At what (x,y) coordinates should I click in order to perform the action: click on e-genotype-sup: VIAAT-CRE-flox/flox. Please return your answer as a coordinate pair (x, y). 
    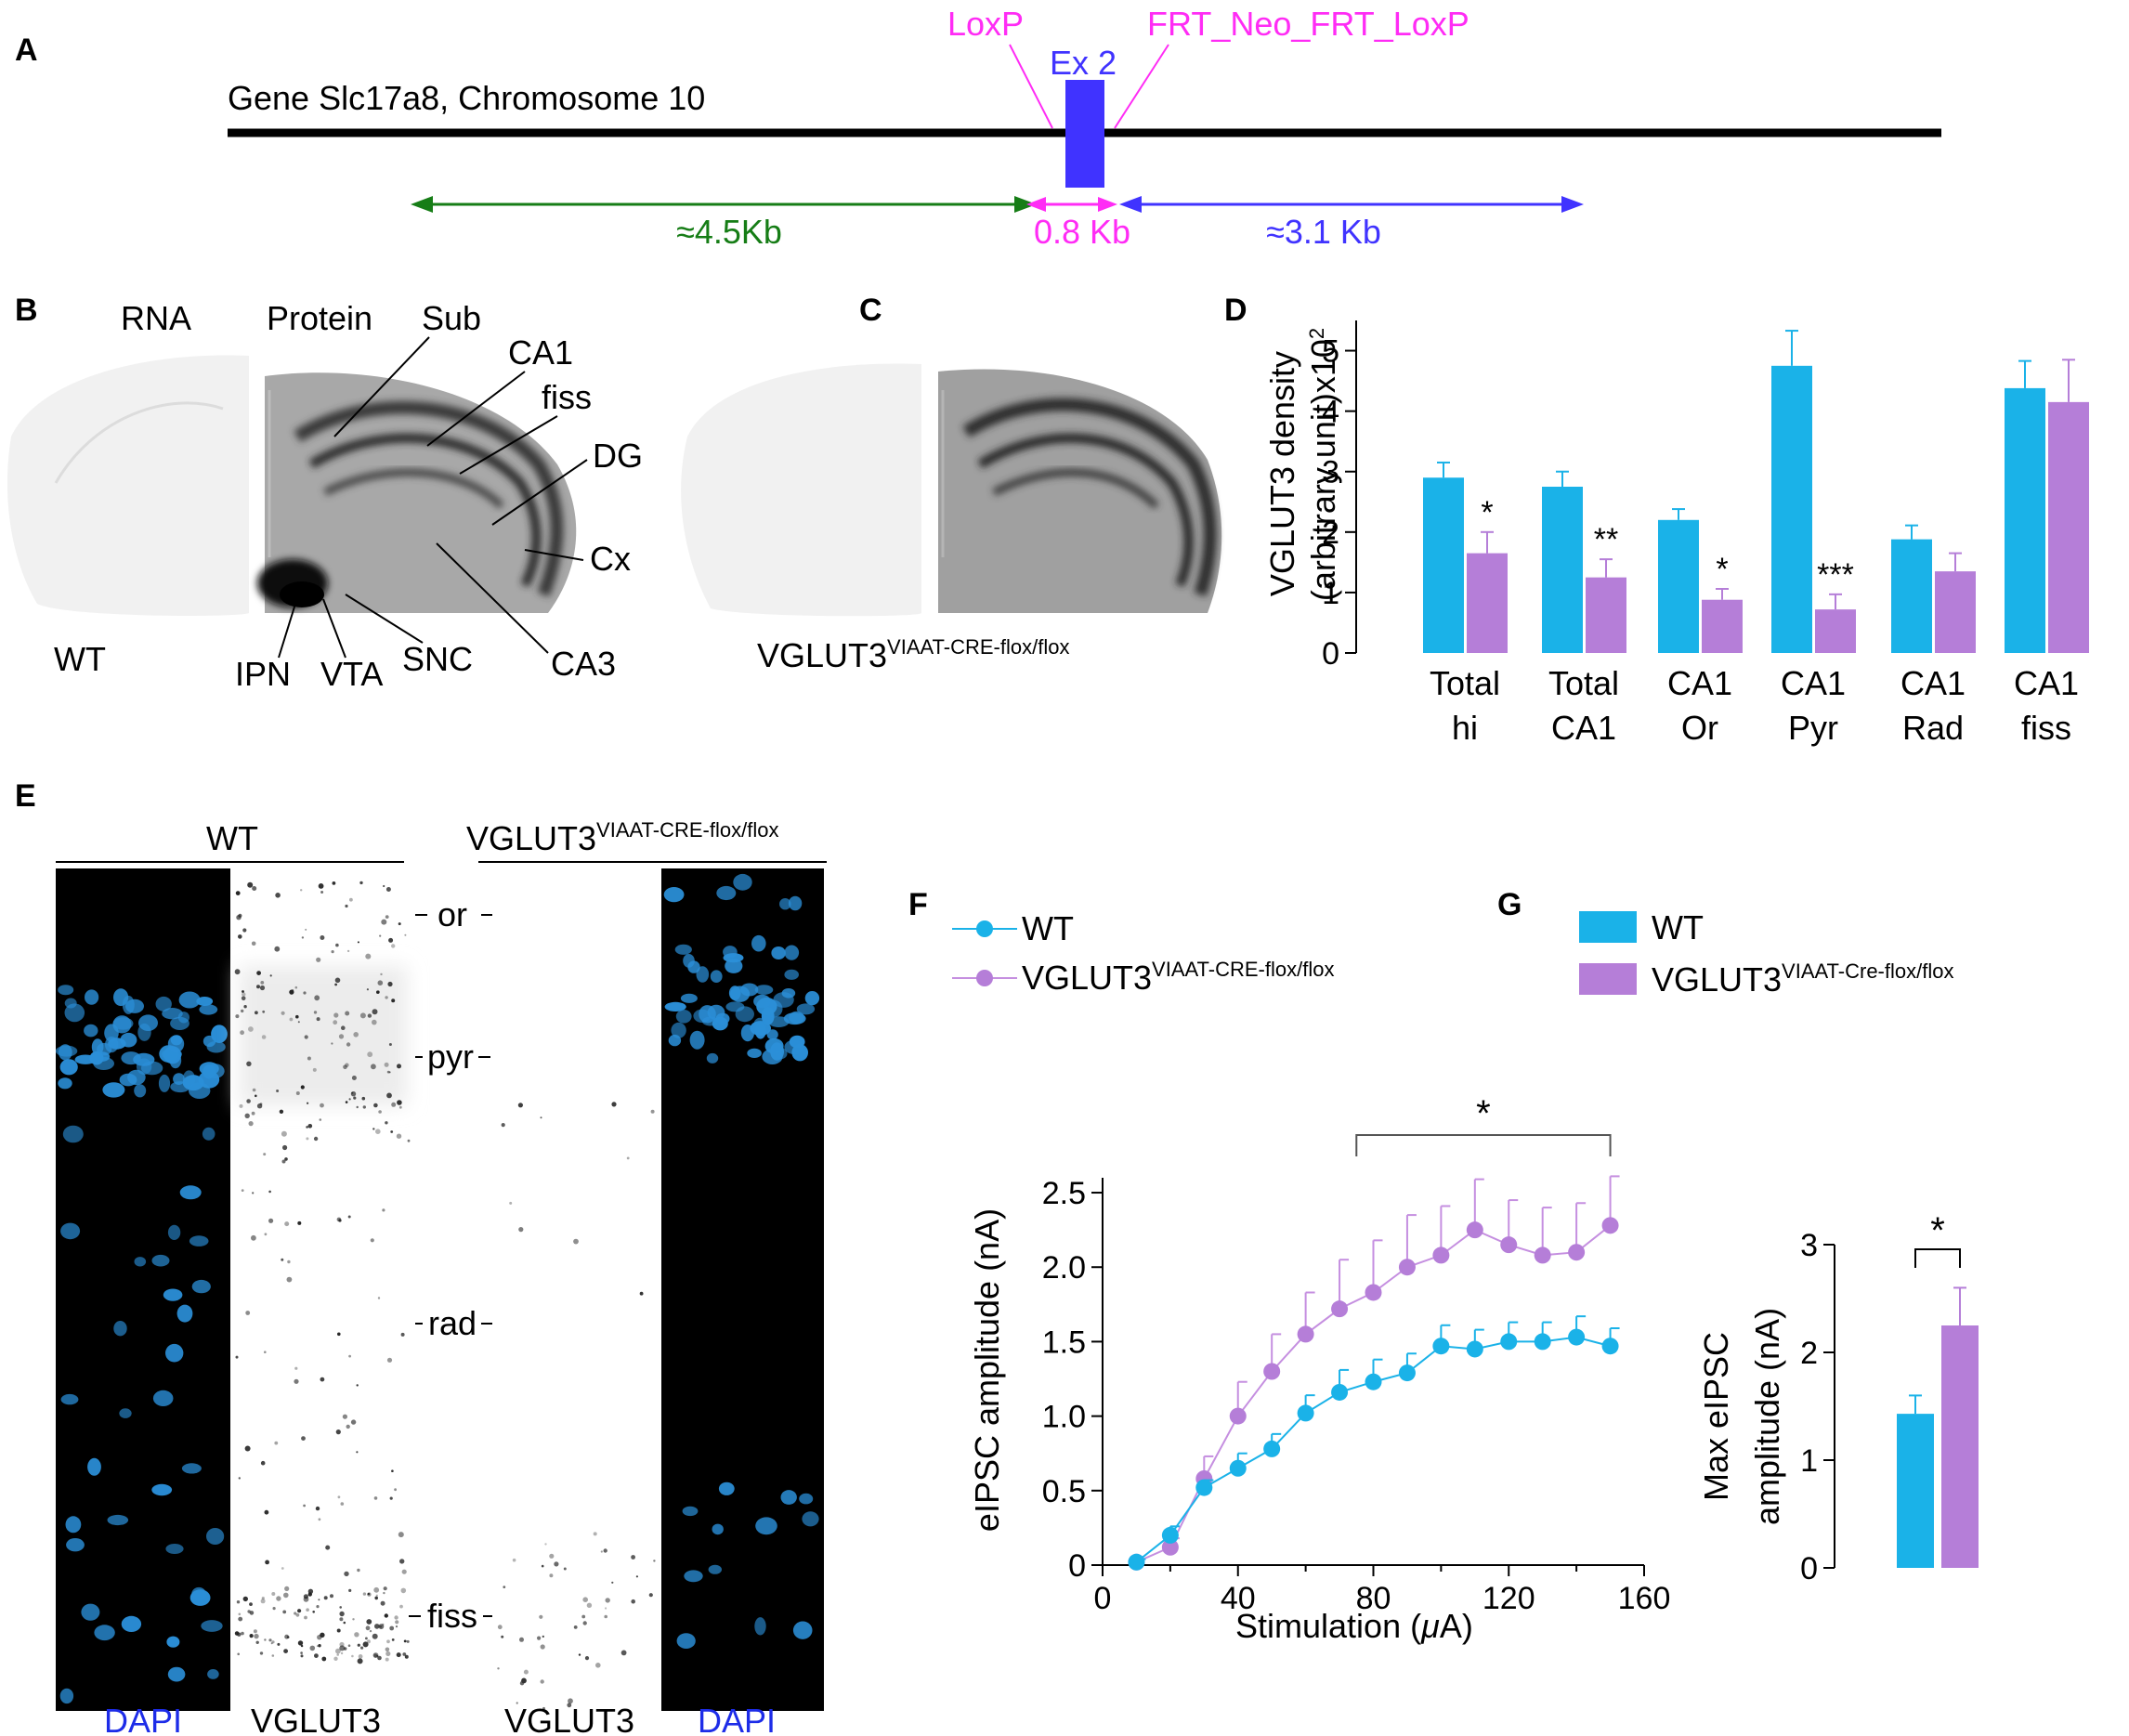
    Looking at the image, I should click on (687, 830).